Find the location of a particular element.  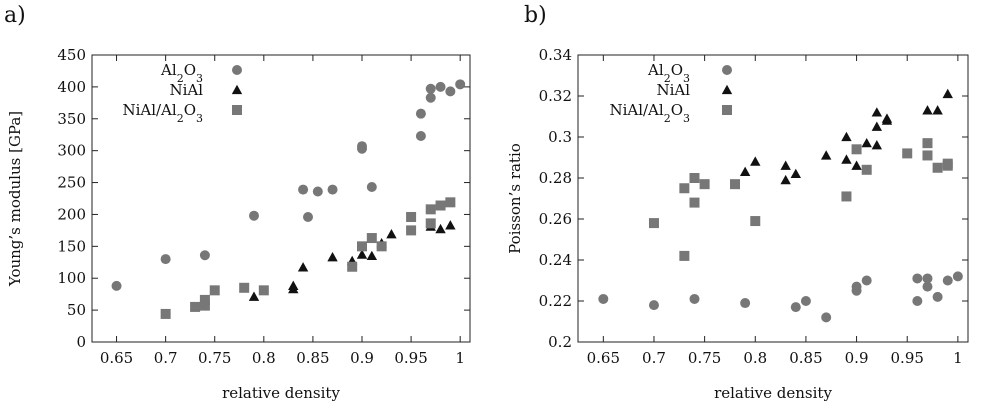

y-tick-label: 0.26 is located at coordinates (555, 219).